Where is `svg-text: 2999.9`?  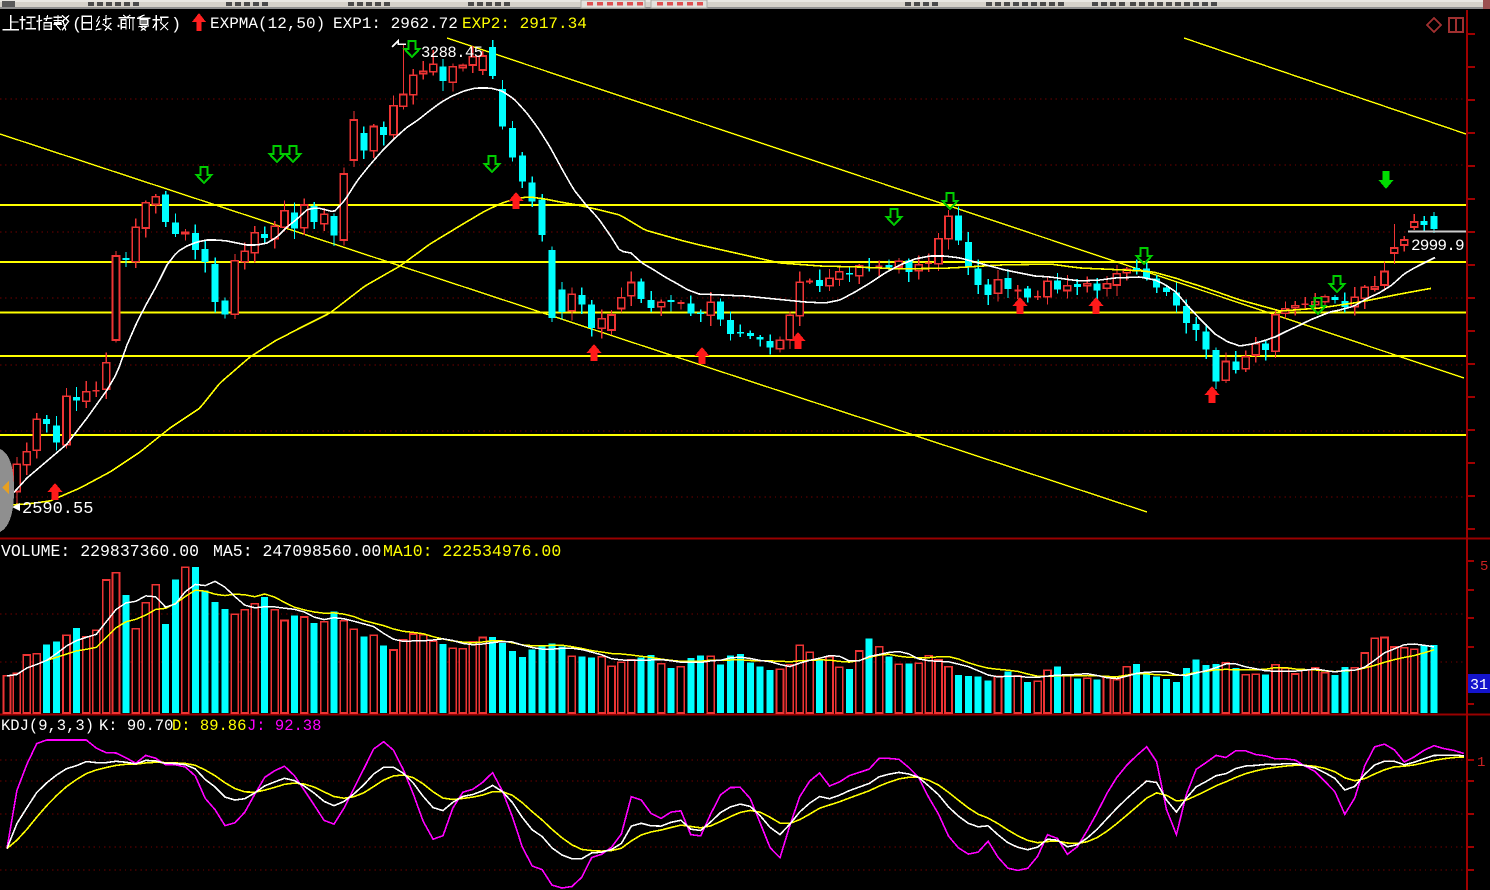
svg-text: 2999.9 is located at coordinates (1437, 246).